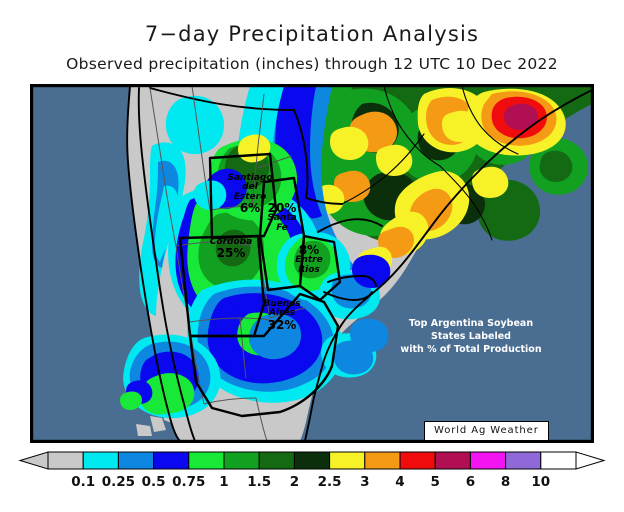  I want to click on colorbar-swatches, so click(312, 460).